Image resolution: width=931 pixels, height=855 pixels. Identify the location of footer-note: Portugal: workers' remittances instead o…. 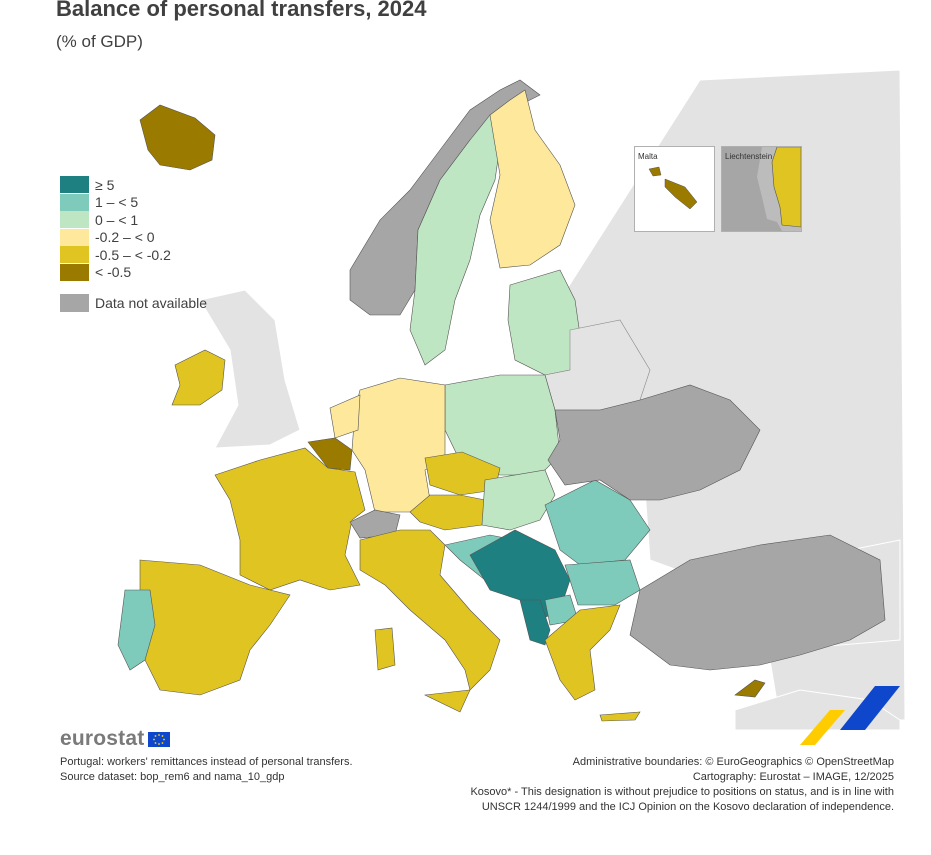
(206, 762).